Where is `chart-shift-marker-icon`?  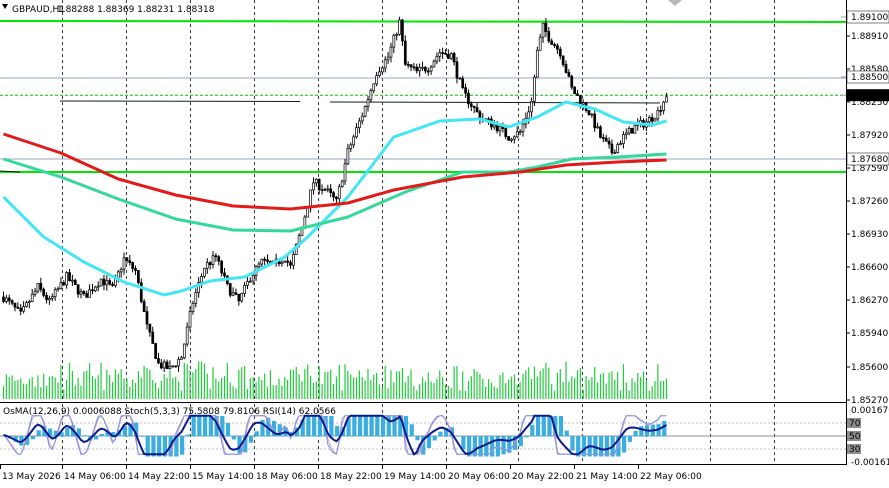 chart-shift-marker-icon is located at coordinates (675, 3).